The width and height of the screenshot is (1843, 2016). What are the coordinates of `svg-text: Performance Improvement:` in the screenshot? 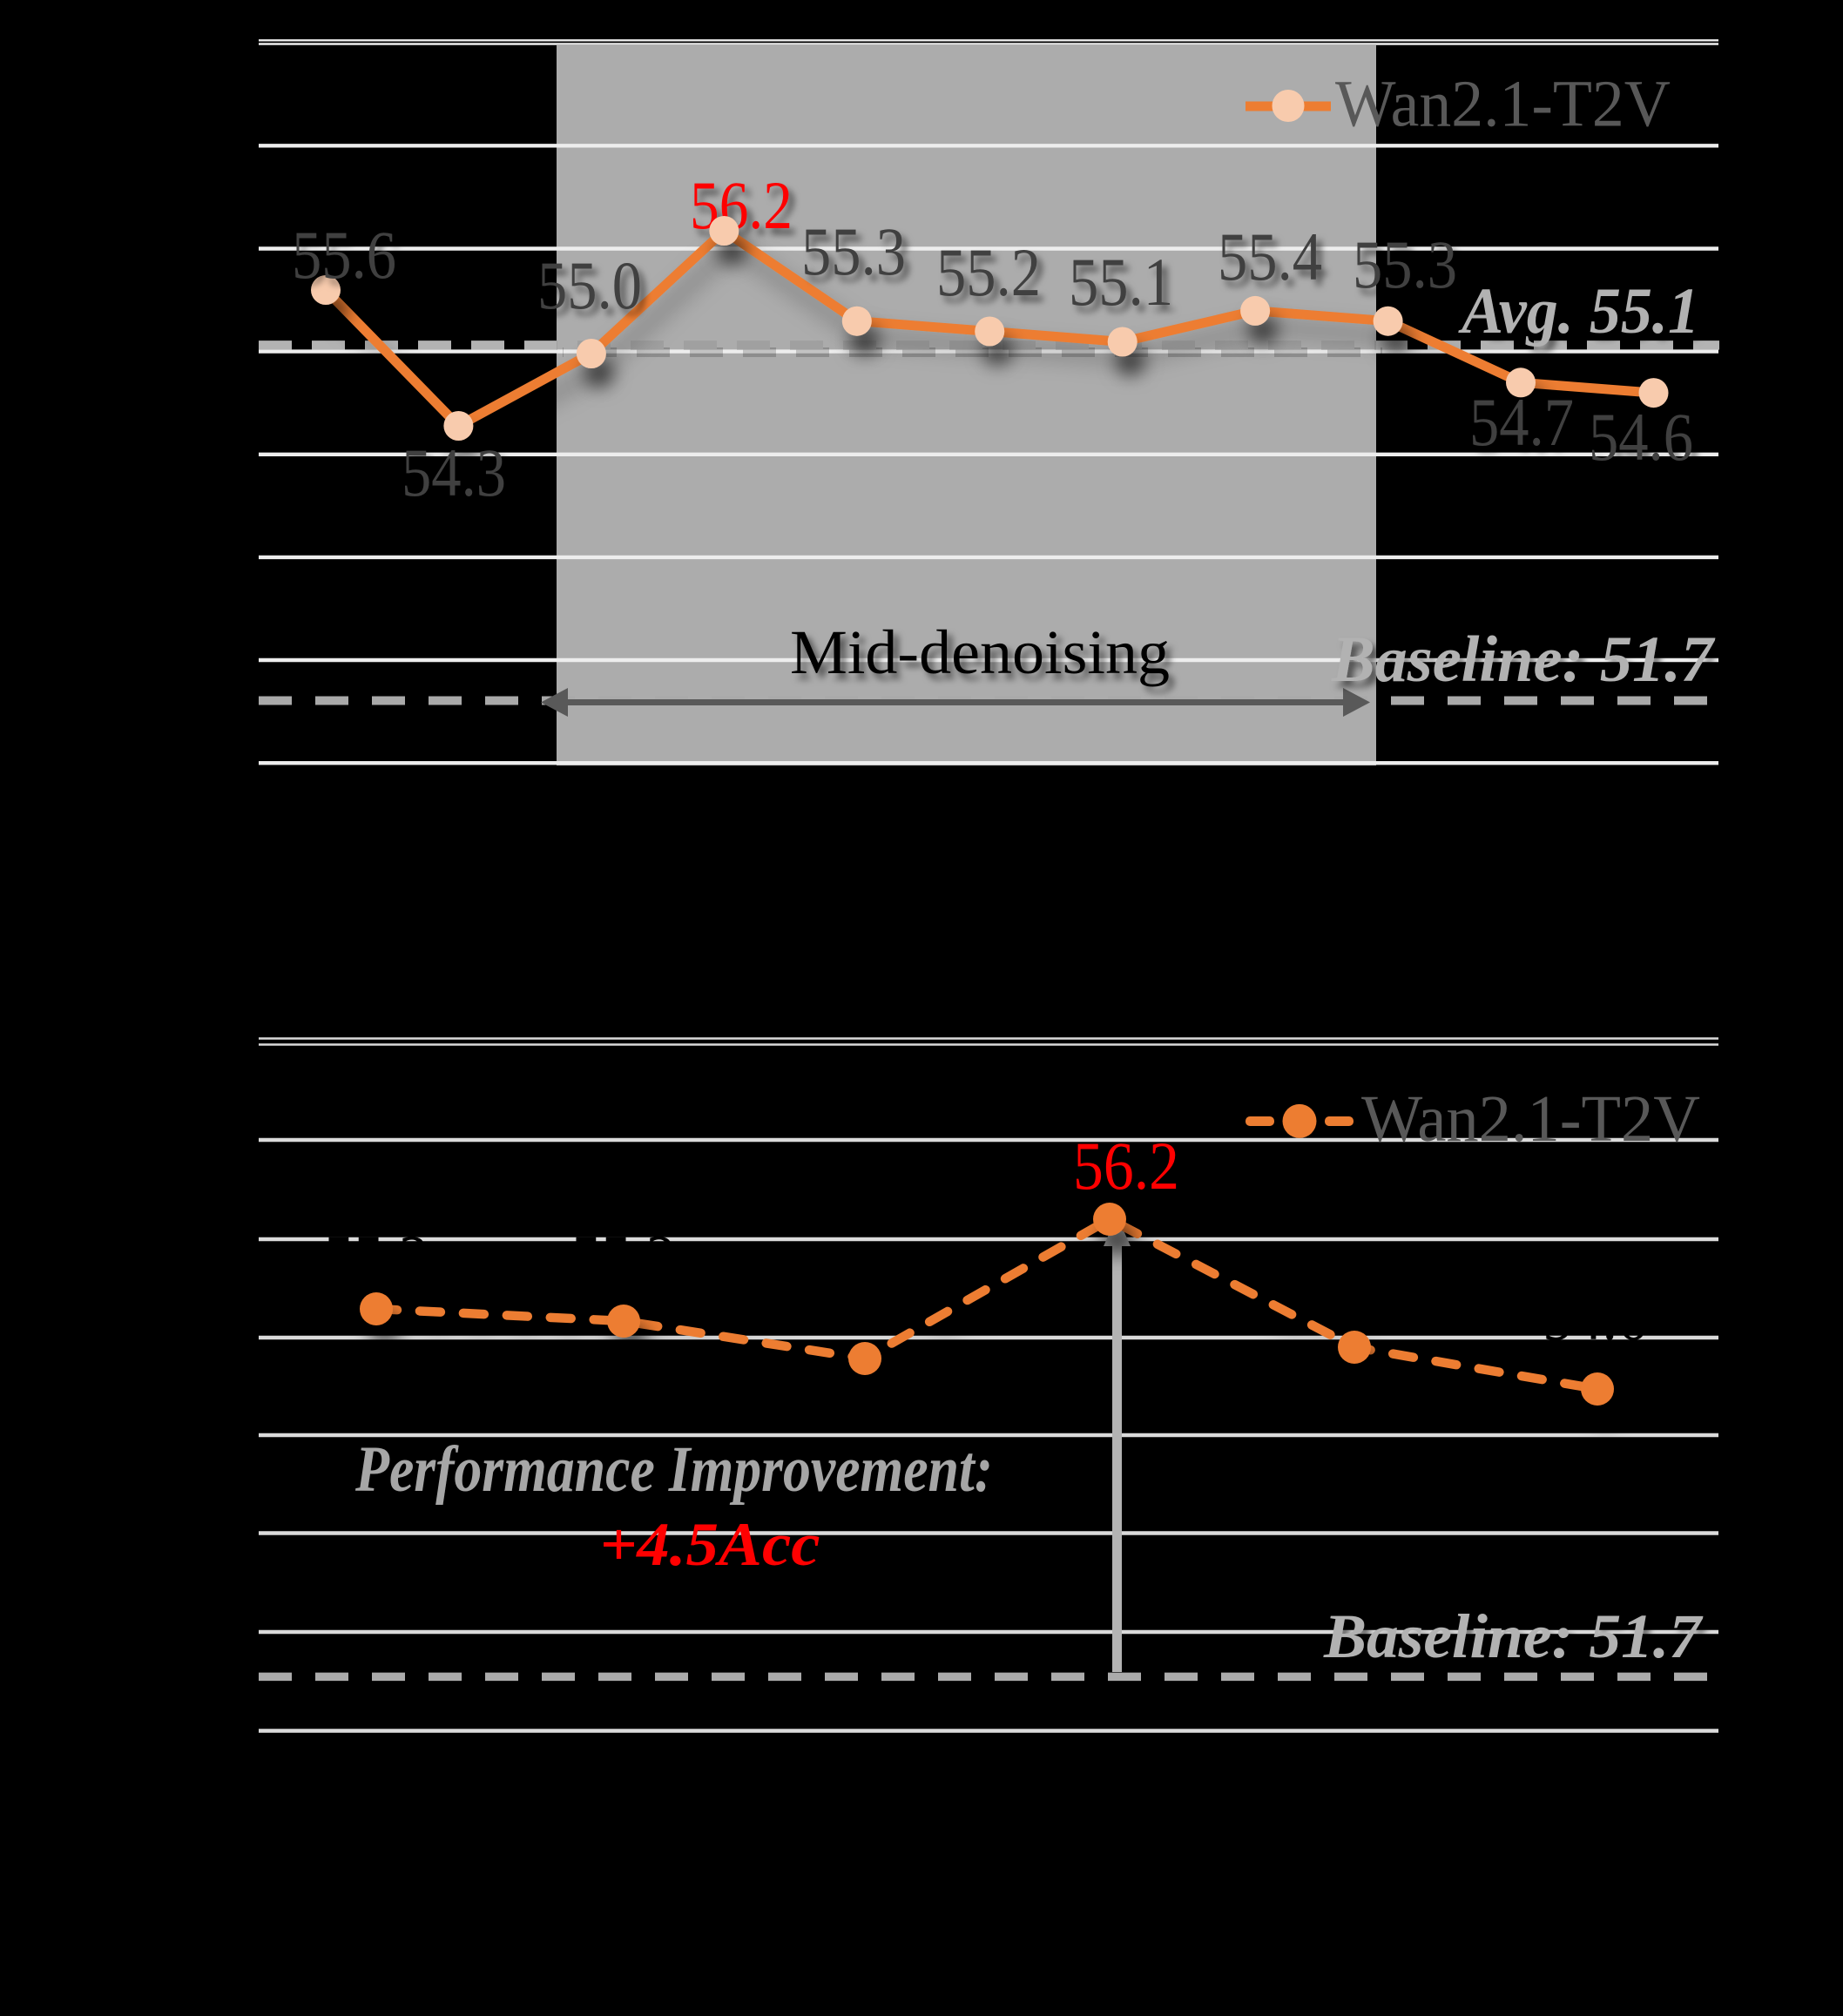 It's located at (674, 1469).